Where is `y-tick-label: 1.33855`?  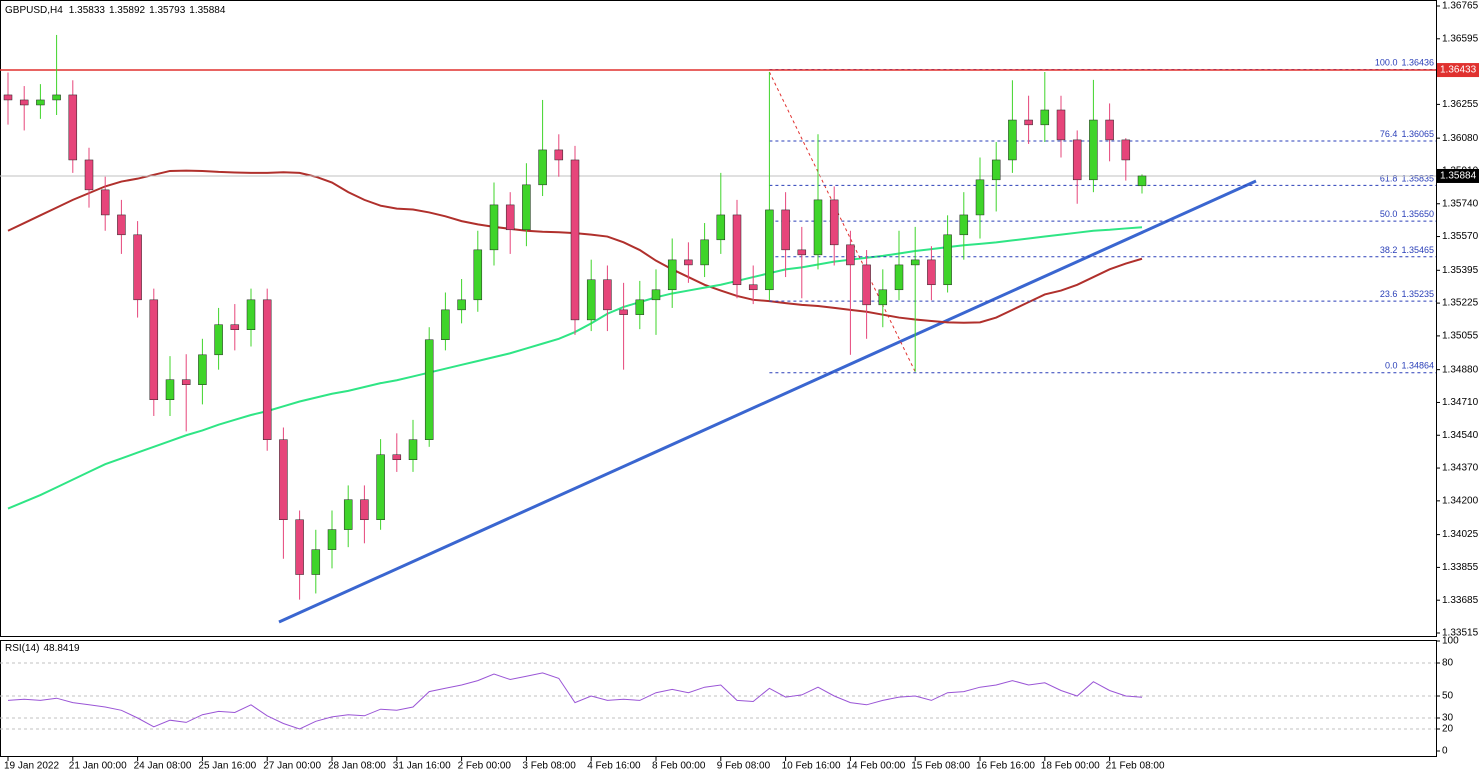
y-tick-label: 1.33855 is located at coordinates (1460, 567).